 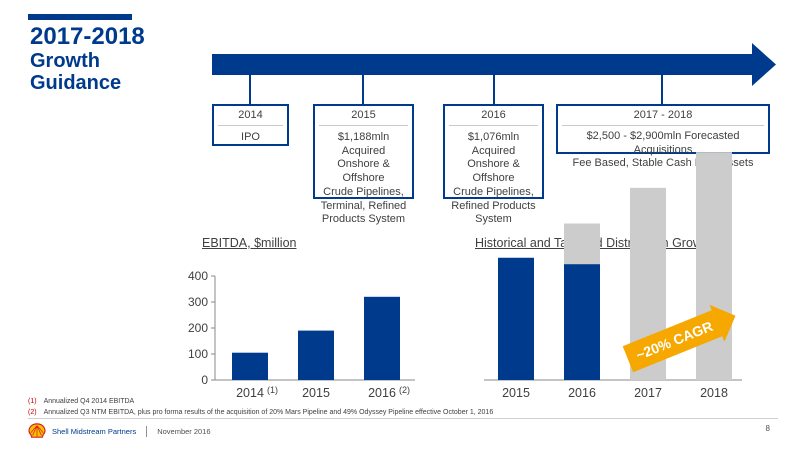 I want to click on title-line-3: Guidance, so click(x=76, y=83).